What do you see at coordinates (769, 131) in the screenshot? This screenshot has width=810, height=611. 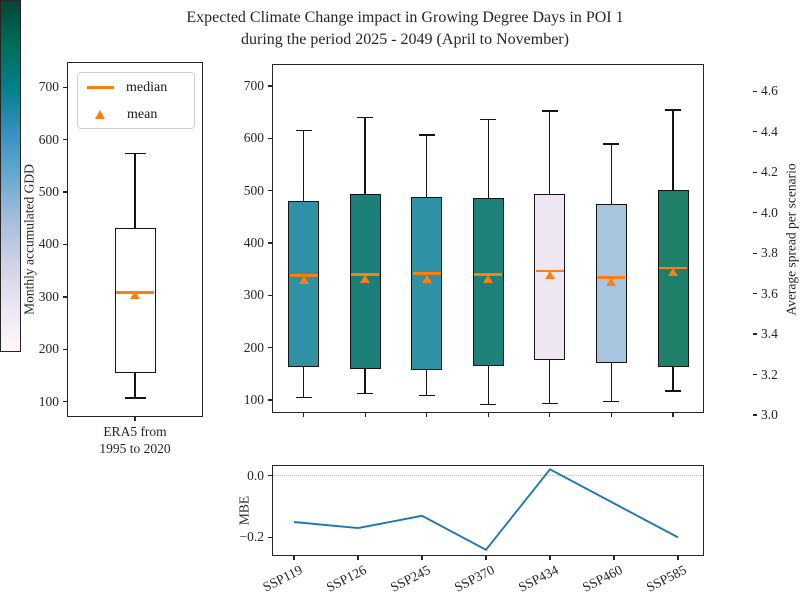 I see `colorbar-tick-label: 4.4` at bounding box center [769, 131].